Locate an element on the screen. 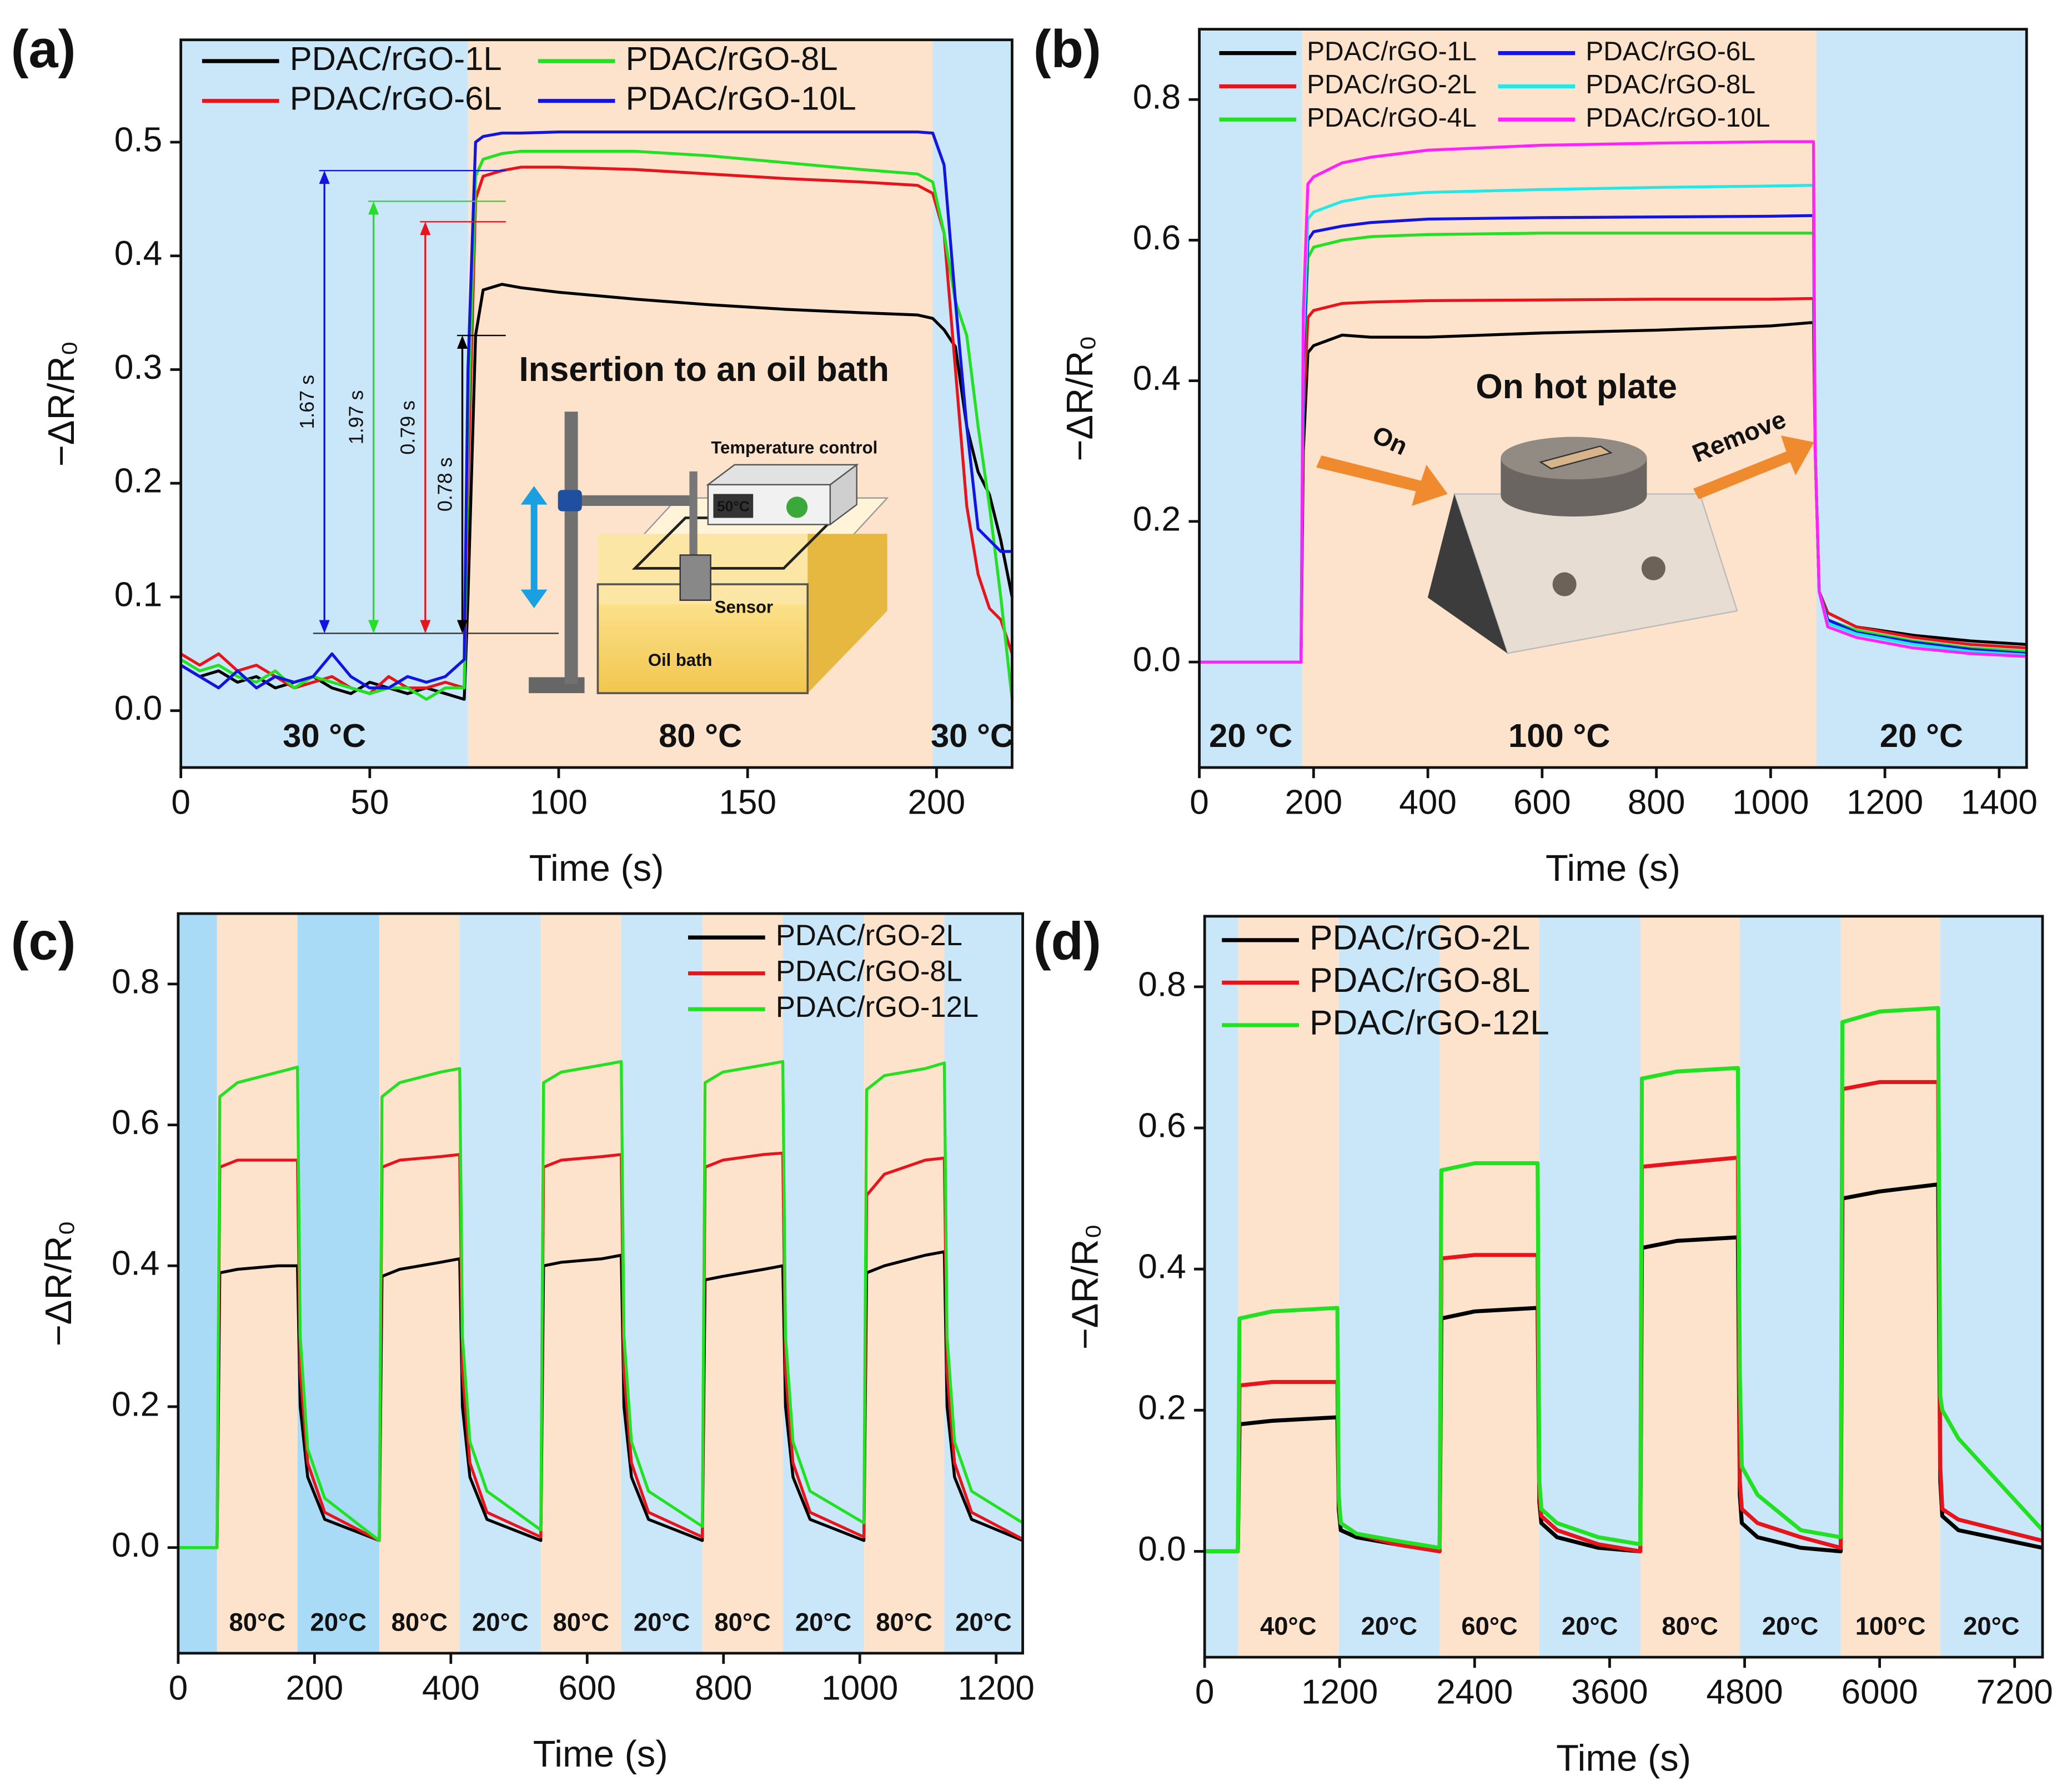 The width and height of the screenshot is (2072, 1786). region-label: 30 °C is located at coordinates (972, 735).